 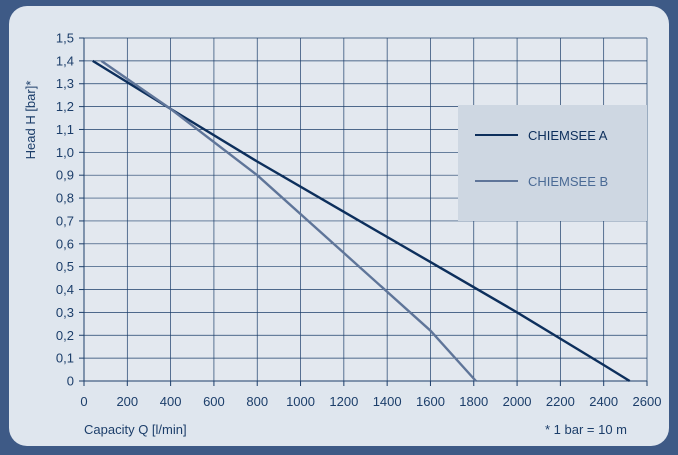 What do you see at coordinates (65, 243) in the screenshot?
I see `y-tick-label: 0,6` at bounding box center [65, 243].